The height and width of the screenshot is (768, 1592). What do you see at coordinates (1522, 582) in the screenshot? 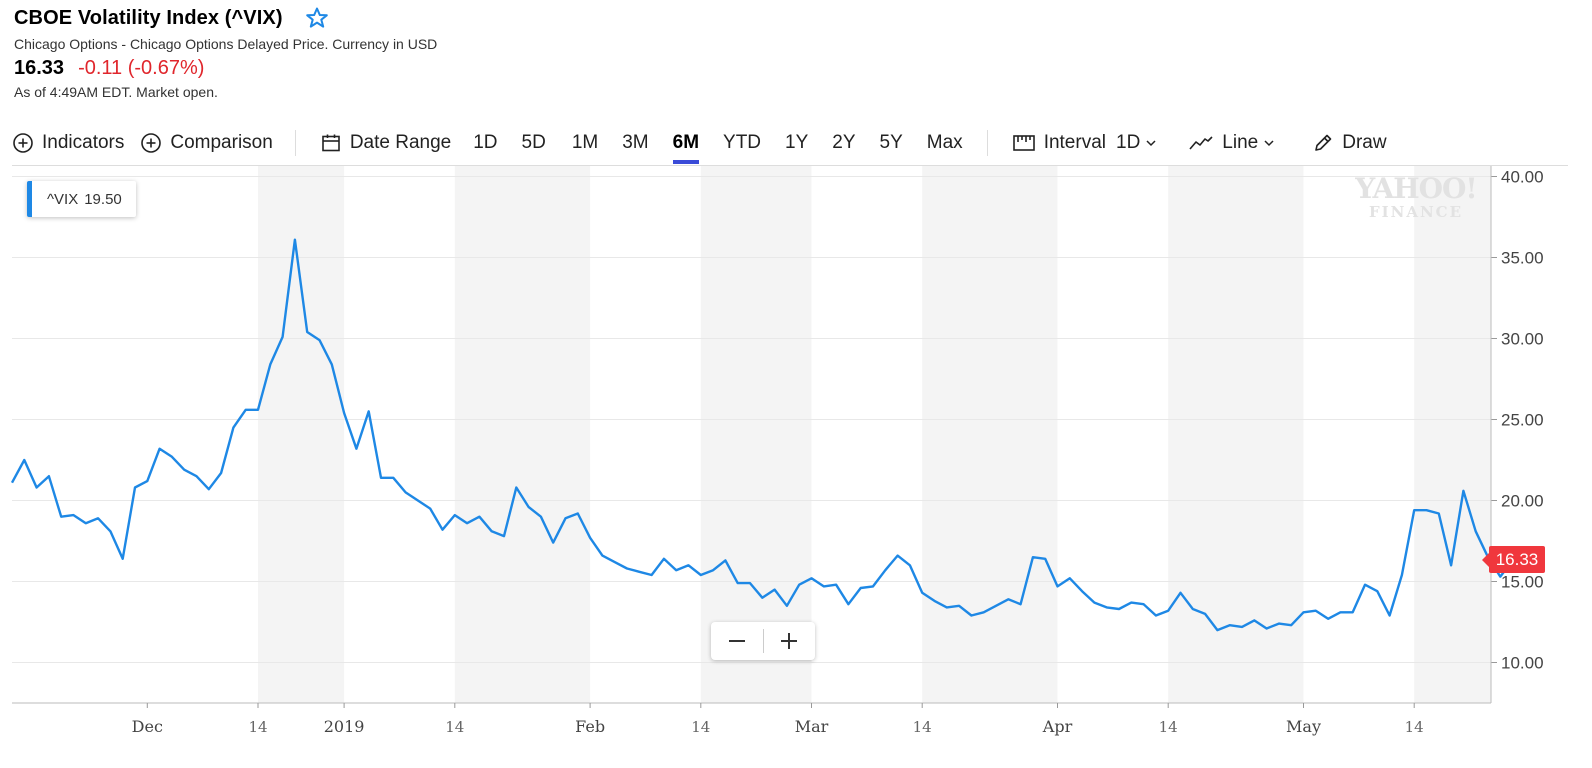
I see `y-tick-label: 15.00` at bounding box center [1522, 582].